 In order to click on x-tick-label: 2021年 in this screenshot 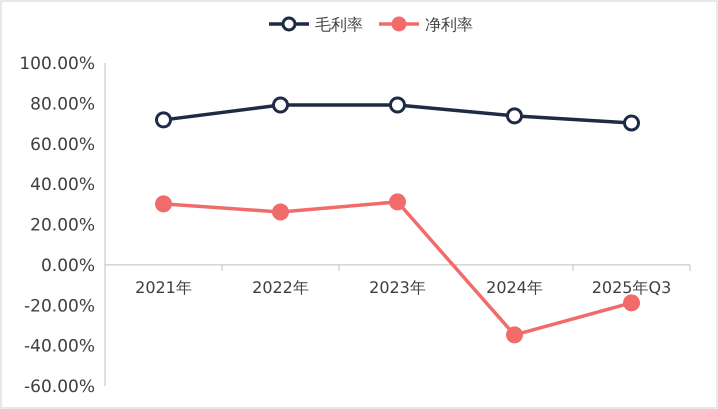, I will do `click(163, 287)`.